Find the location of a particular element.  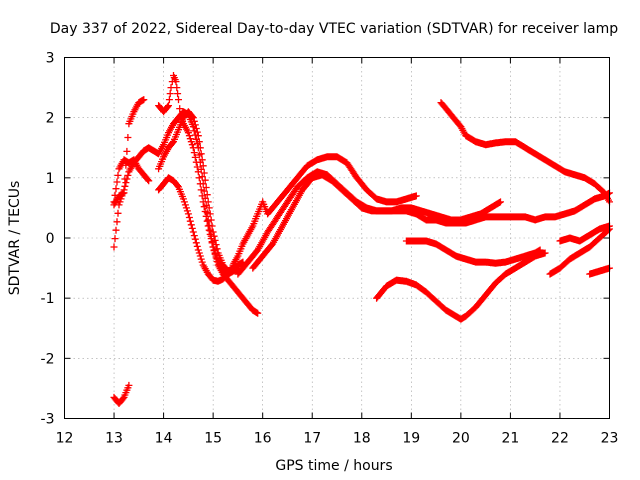

series-arc-j is located at coordinates (461, 286).